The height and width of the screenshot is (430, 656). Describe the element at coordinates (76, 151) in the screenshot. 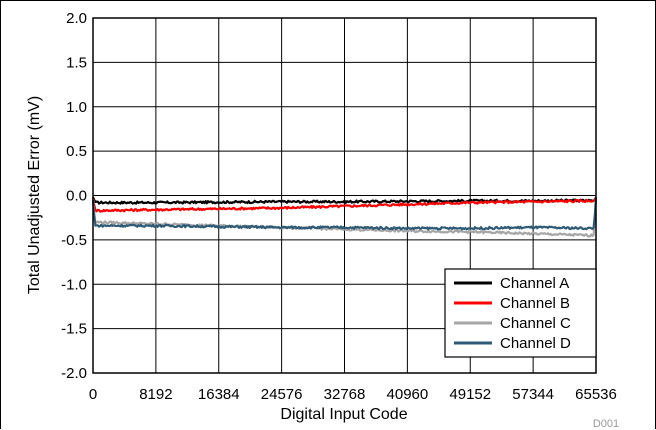

I see `y-tick-label: 0.5` at that location.